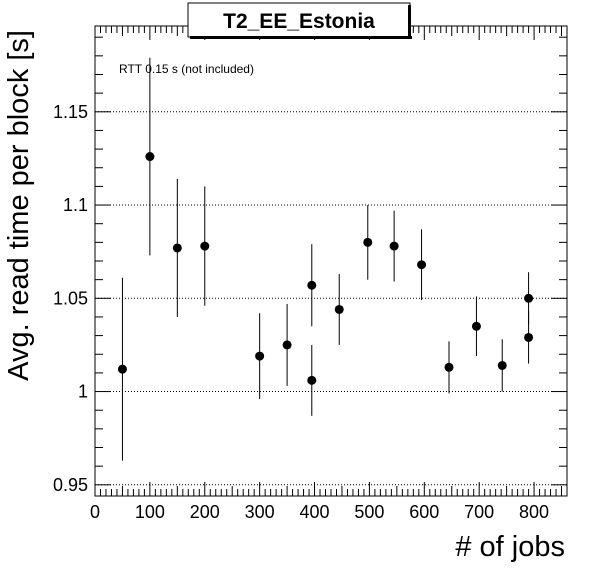 The height and width of the screenshot is (572, 596). Describe the element at coordinates (510, 547) in the screenshot. I see `x-axis-label: # of jobs` at that location.